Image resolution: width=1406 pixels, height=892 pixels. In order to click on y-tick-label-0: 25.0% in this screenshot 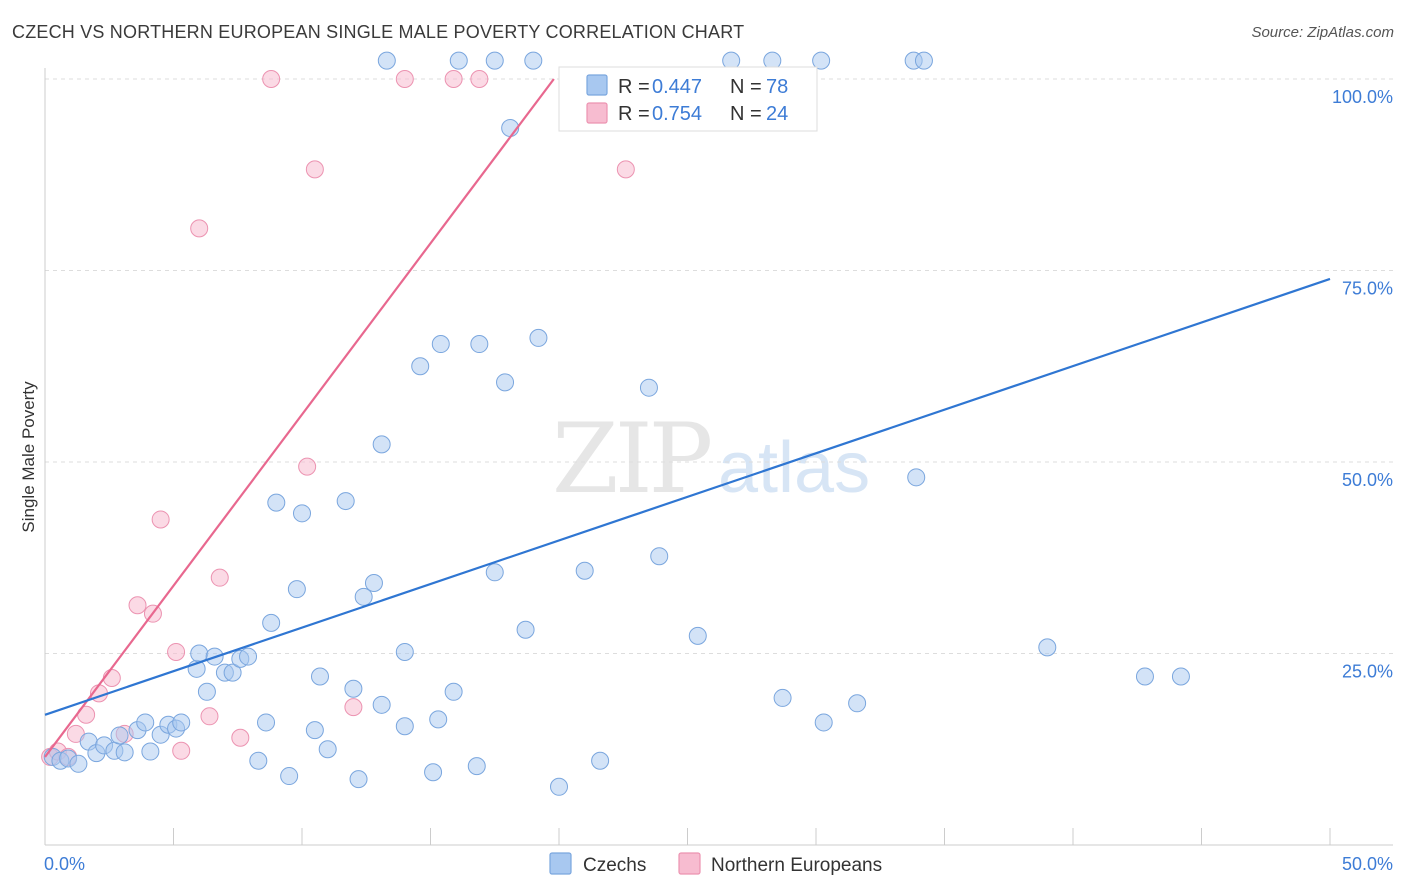, I will do `click(1367, 672)`.